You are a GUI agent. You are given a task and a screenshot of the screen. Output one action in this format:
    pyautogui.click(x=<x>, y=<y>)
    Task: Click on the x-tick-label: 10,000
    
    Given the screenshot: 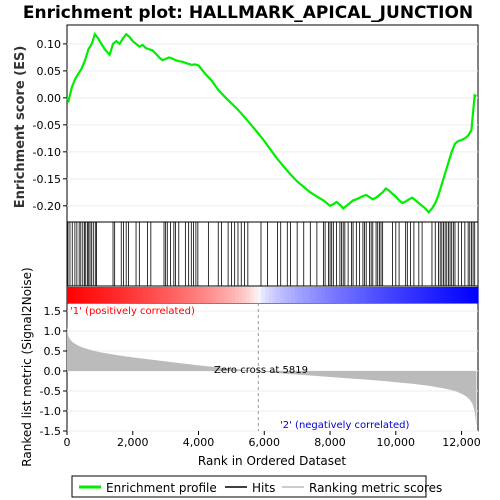 What is the action you would take?
    pyautogui.click(x=396, y=442)
    